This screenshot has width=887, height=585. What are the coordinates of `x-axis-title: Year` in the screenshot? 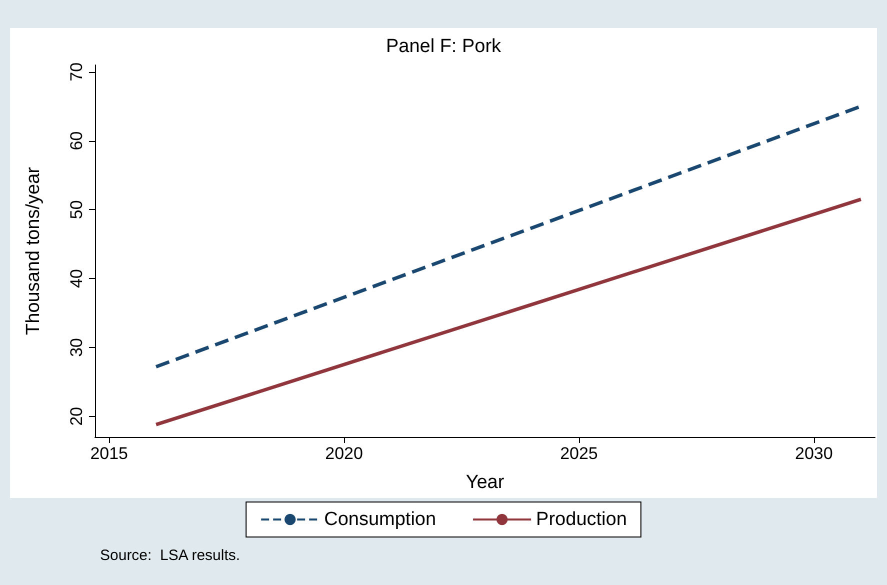 It's located at (485, 482).